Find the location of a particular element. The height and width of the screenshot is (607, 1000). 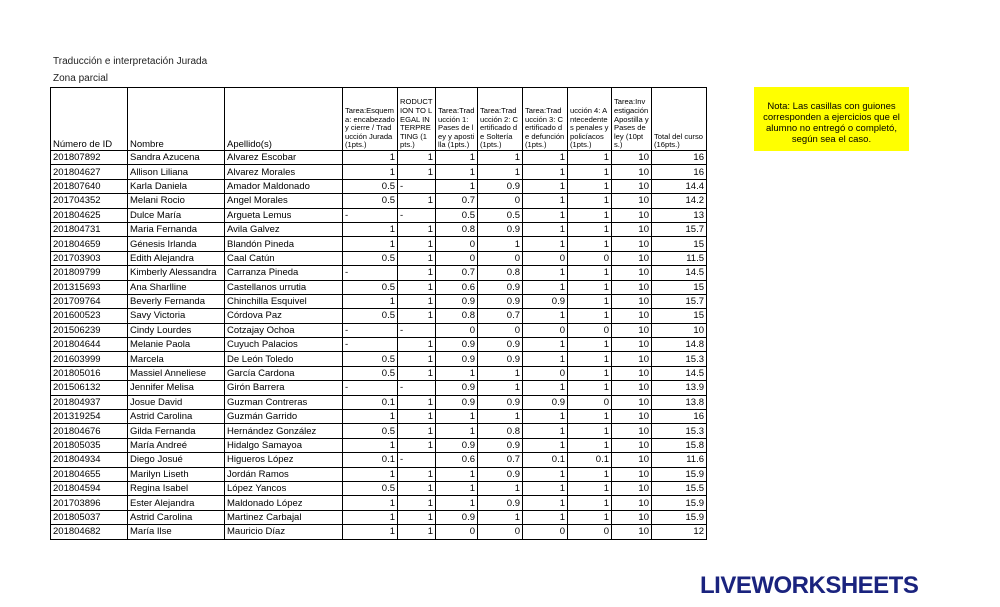

cell: 201804937 is located at coordinates (89, 402).